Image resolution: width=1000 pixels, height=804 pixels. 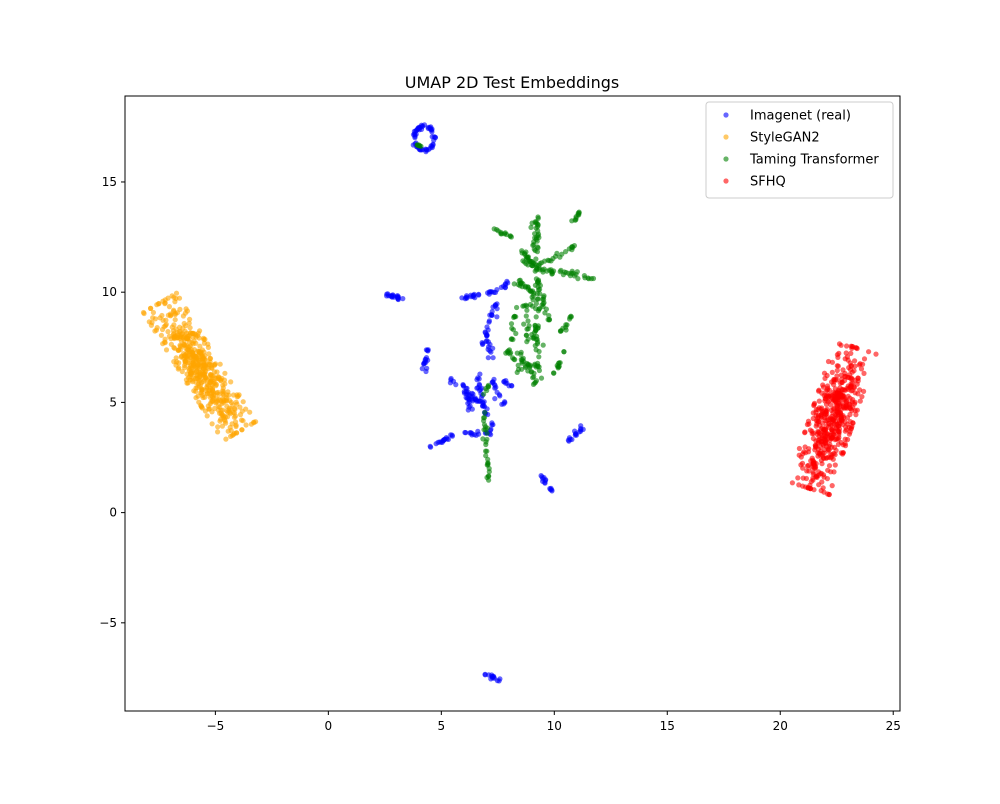 I want to click on series-imagenet-real, so click(x=485, y=403).